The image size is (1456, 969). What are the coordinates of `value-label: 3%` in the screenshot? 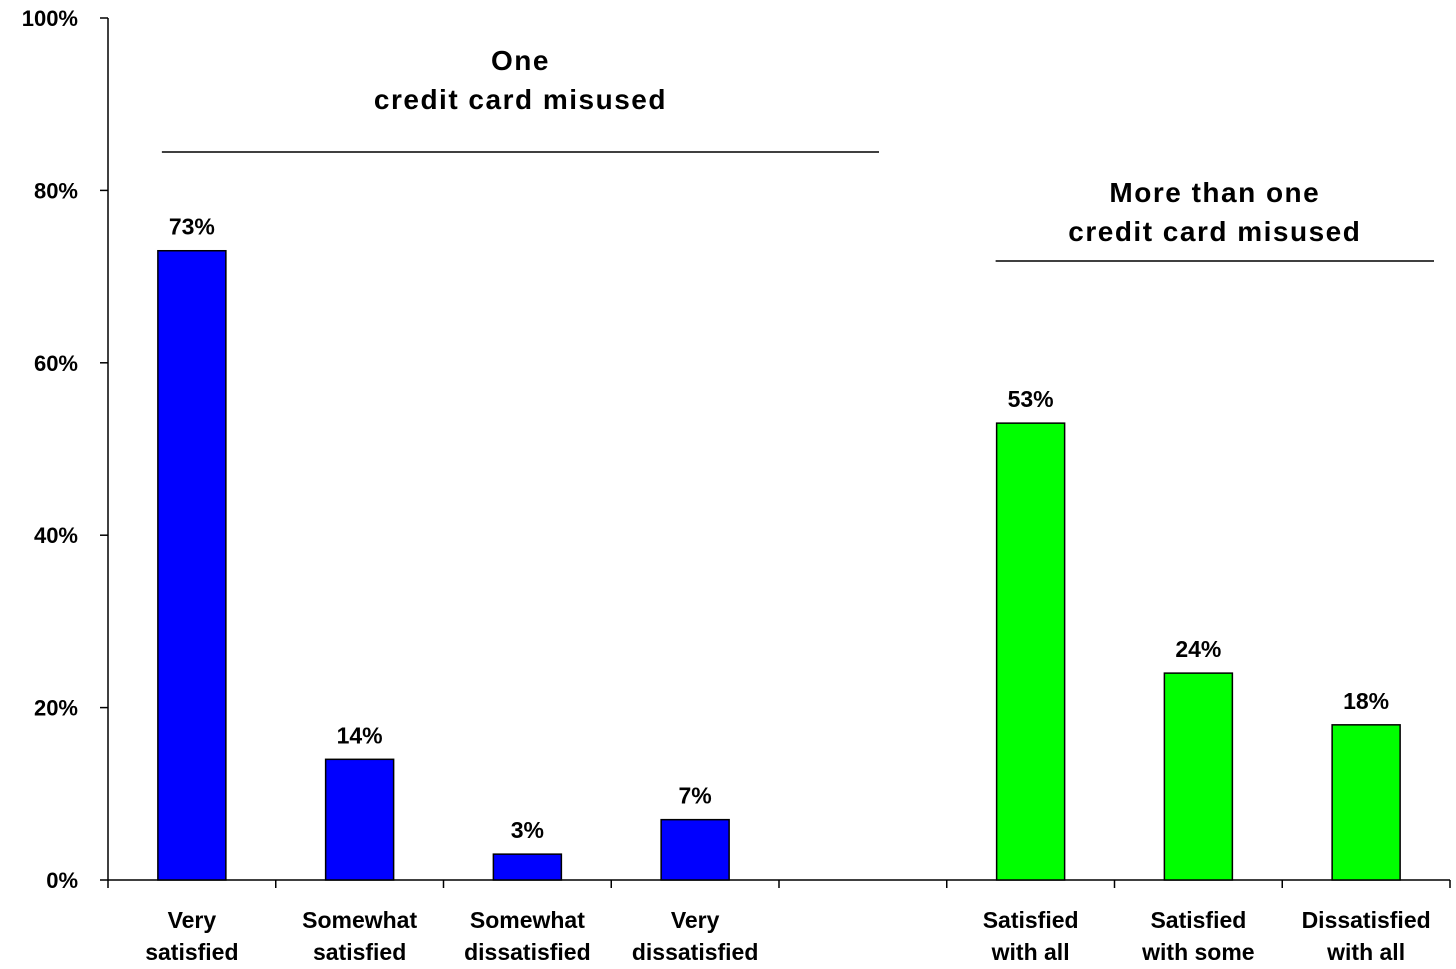 It's located at (527, 830).